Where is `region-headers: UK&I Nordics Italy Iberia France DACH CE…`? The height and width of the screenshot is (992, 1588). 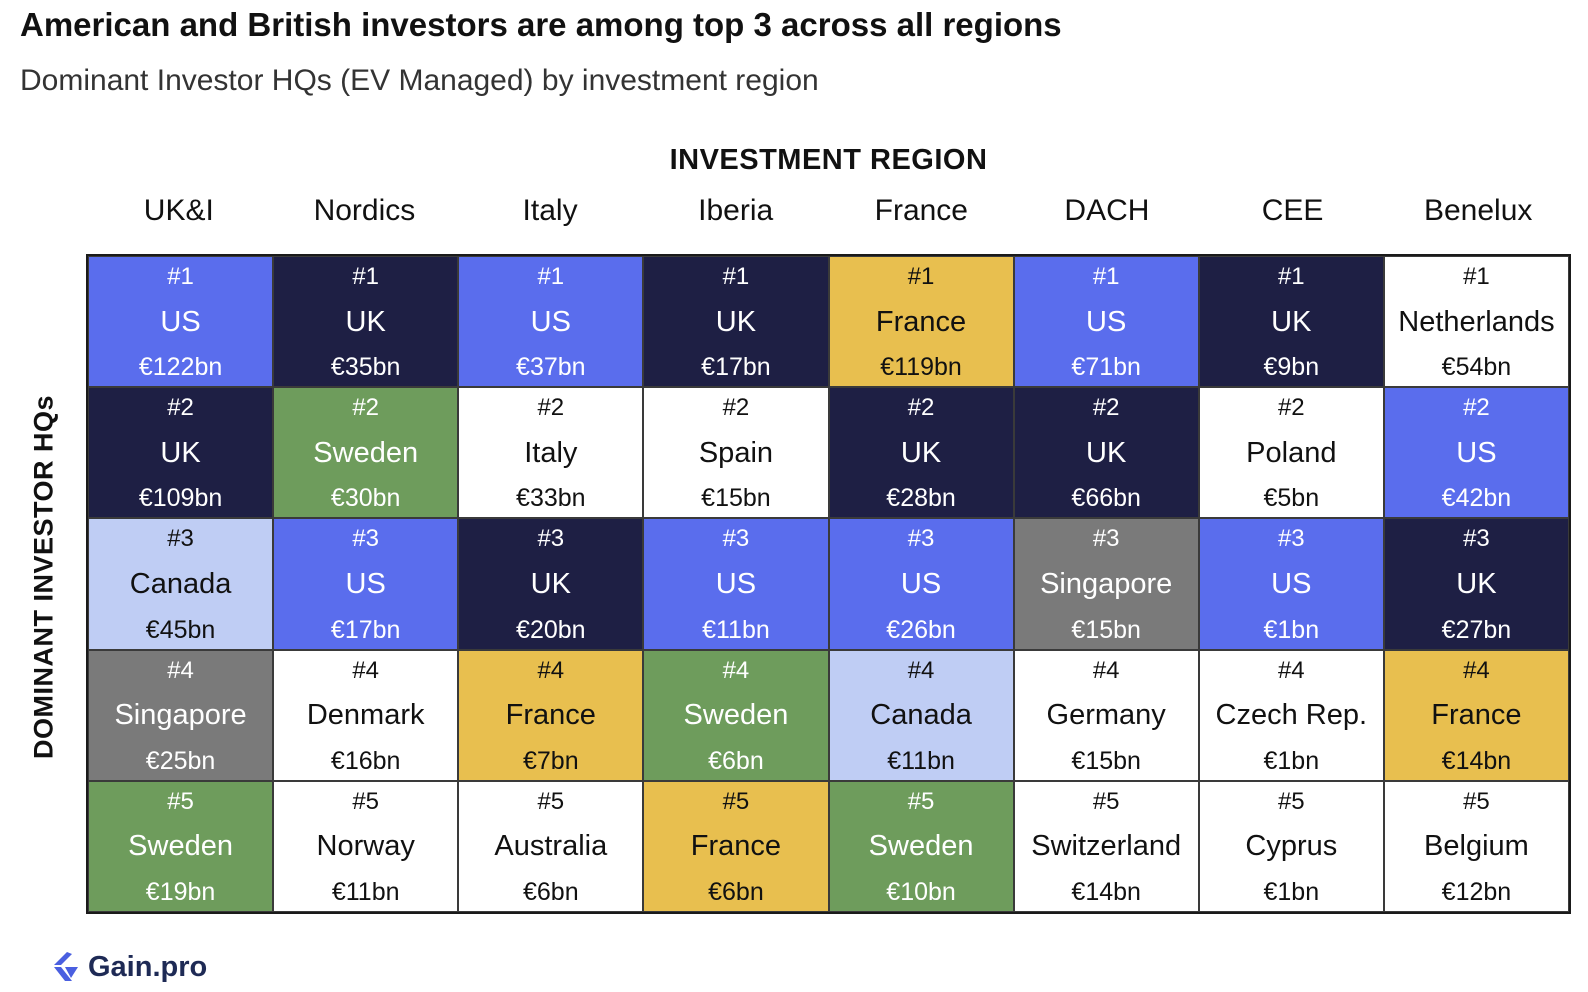
region-headers: UK&I Nordics Italy Iberia France DACH CE… is located at coordinates (828, 214).